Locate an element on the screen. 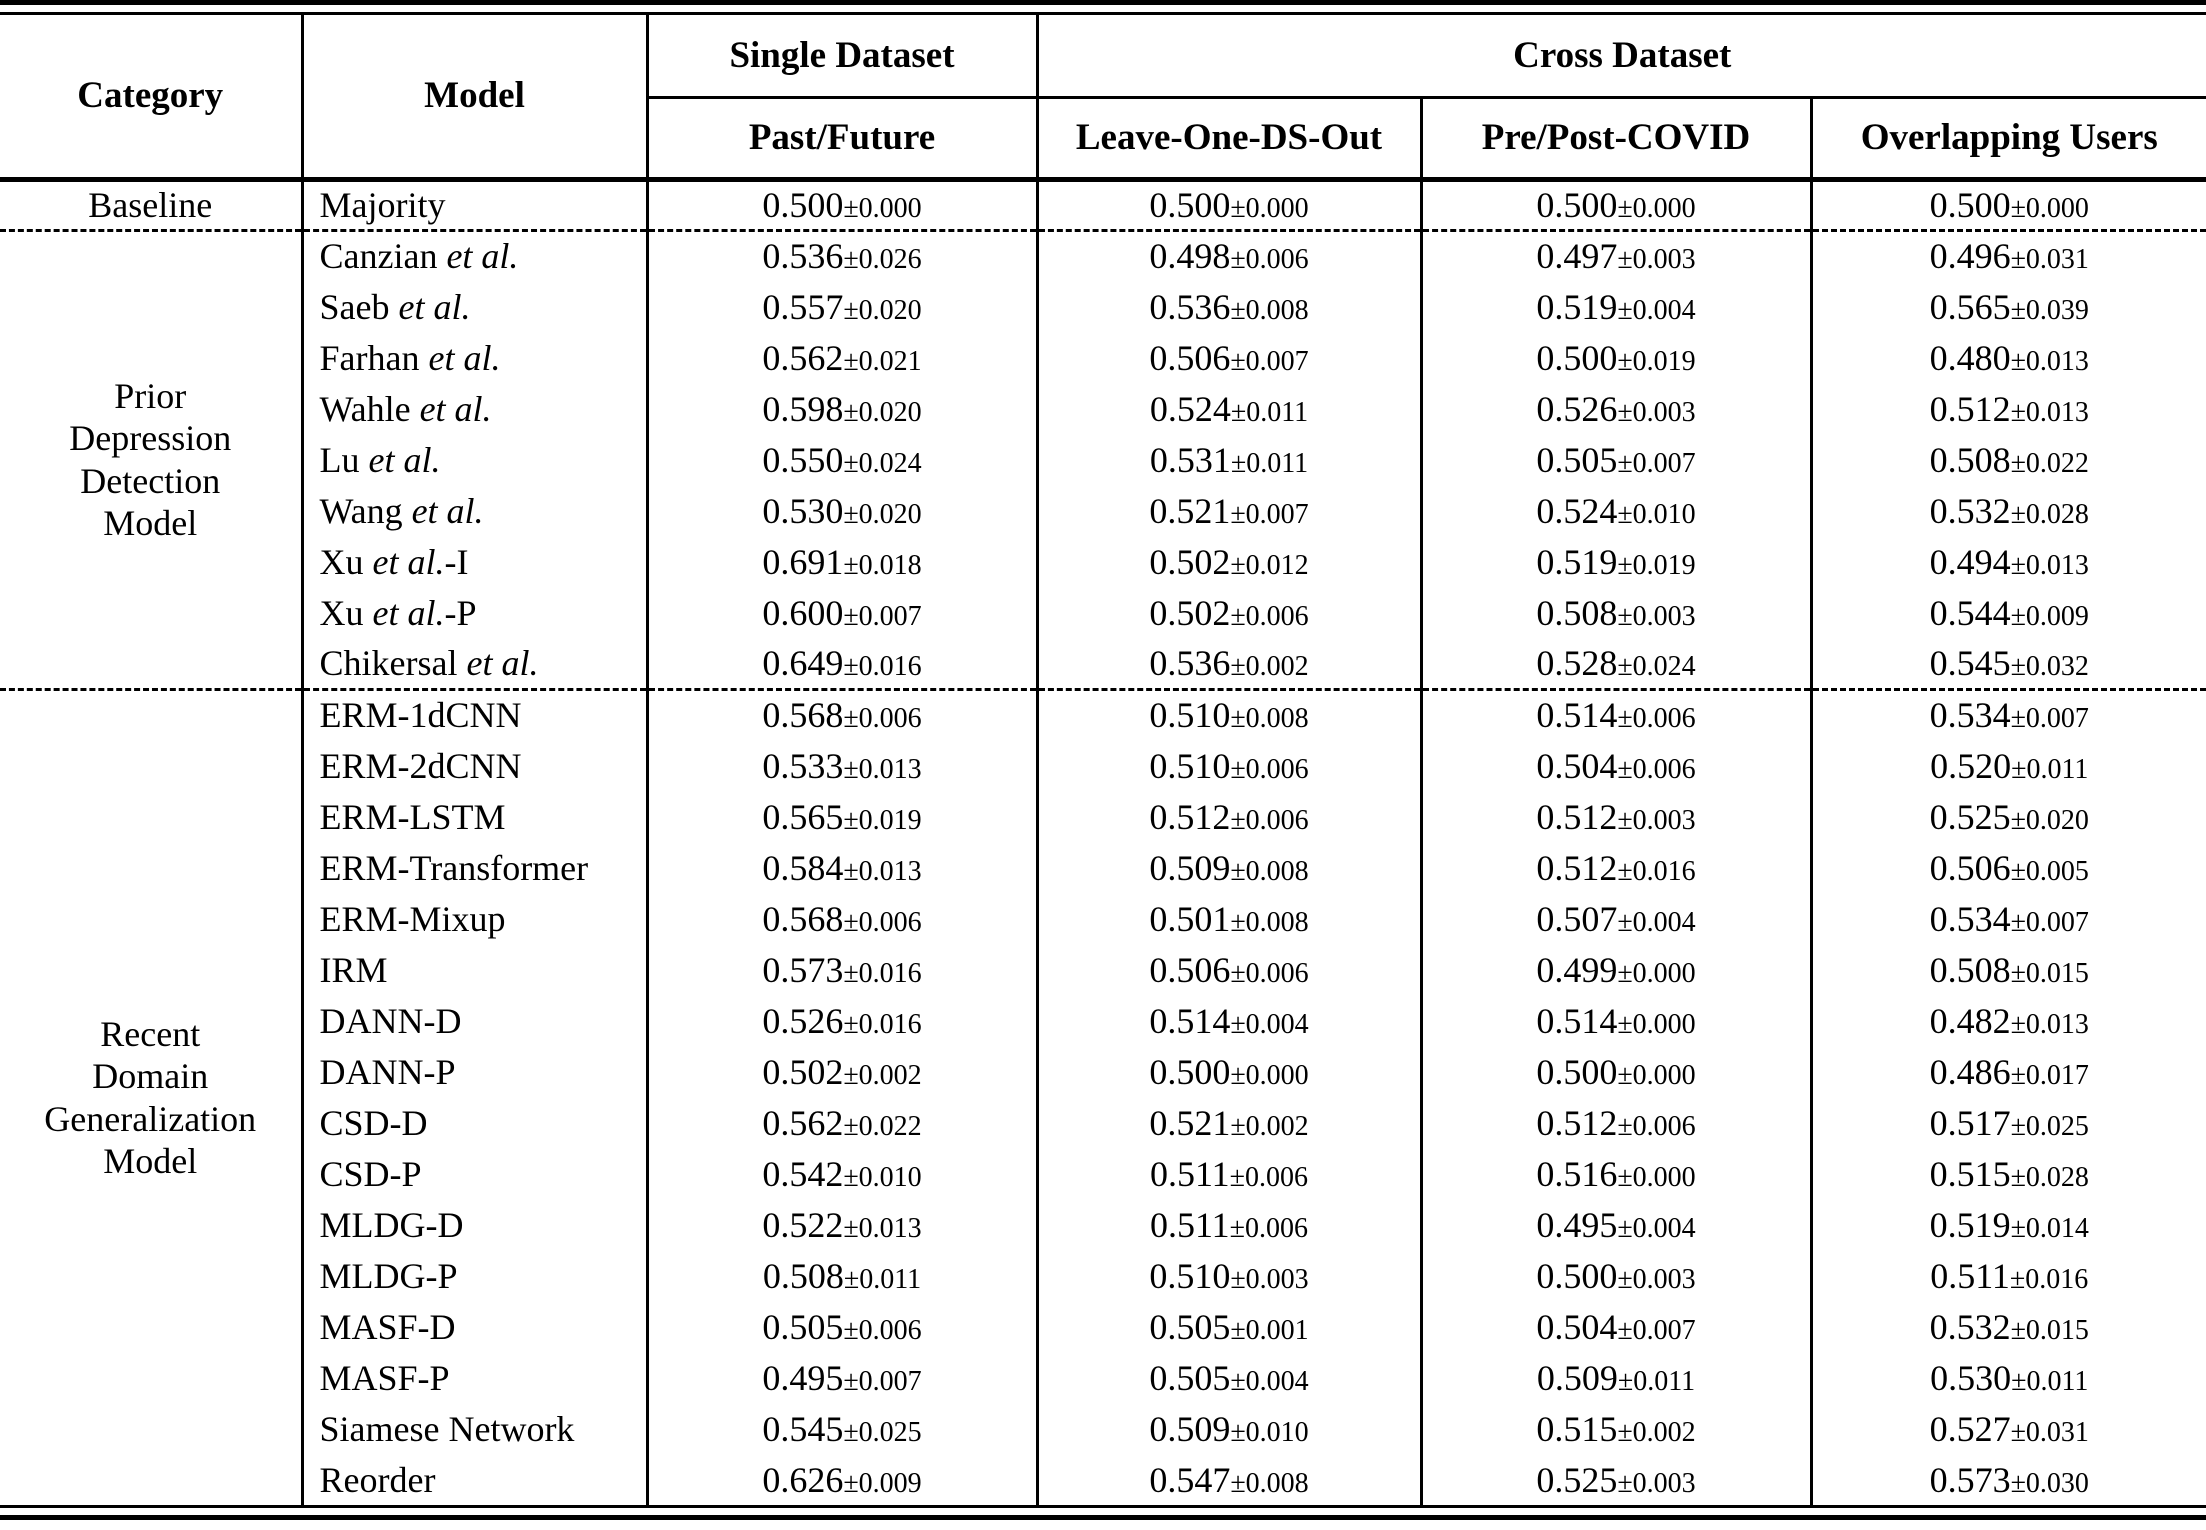 The height and width of the screenshot is (1530, 2206). std-value: ±0.022 is located at coordinates (882, 1126).